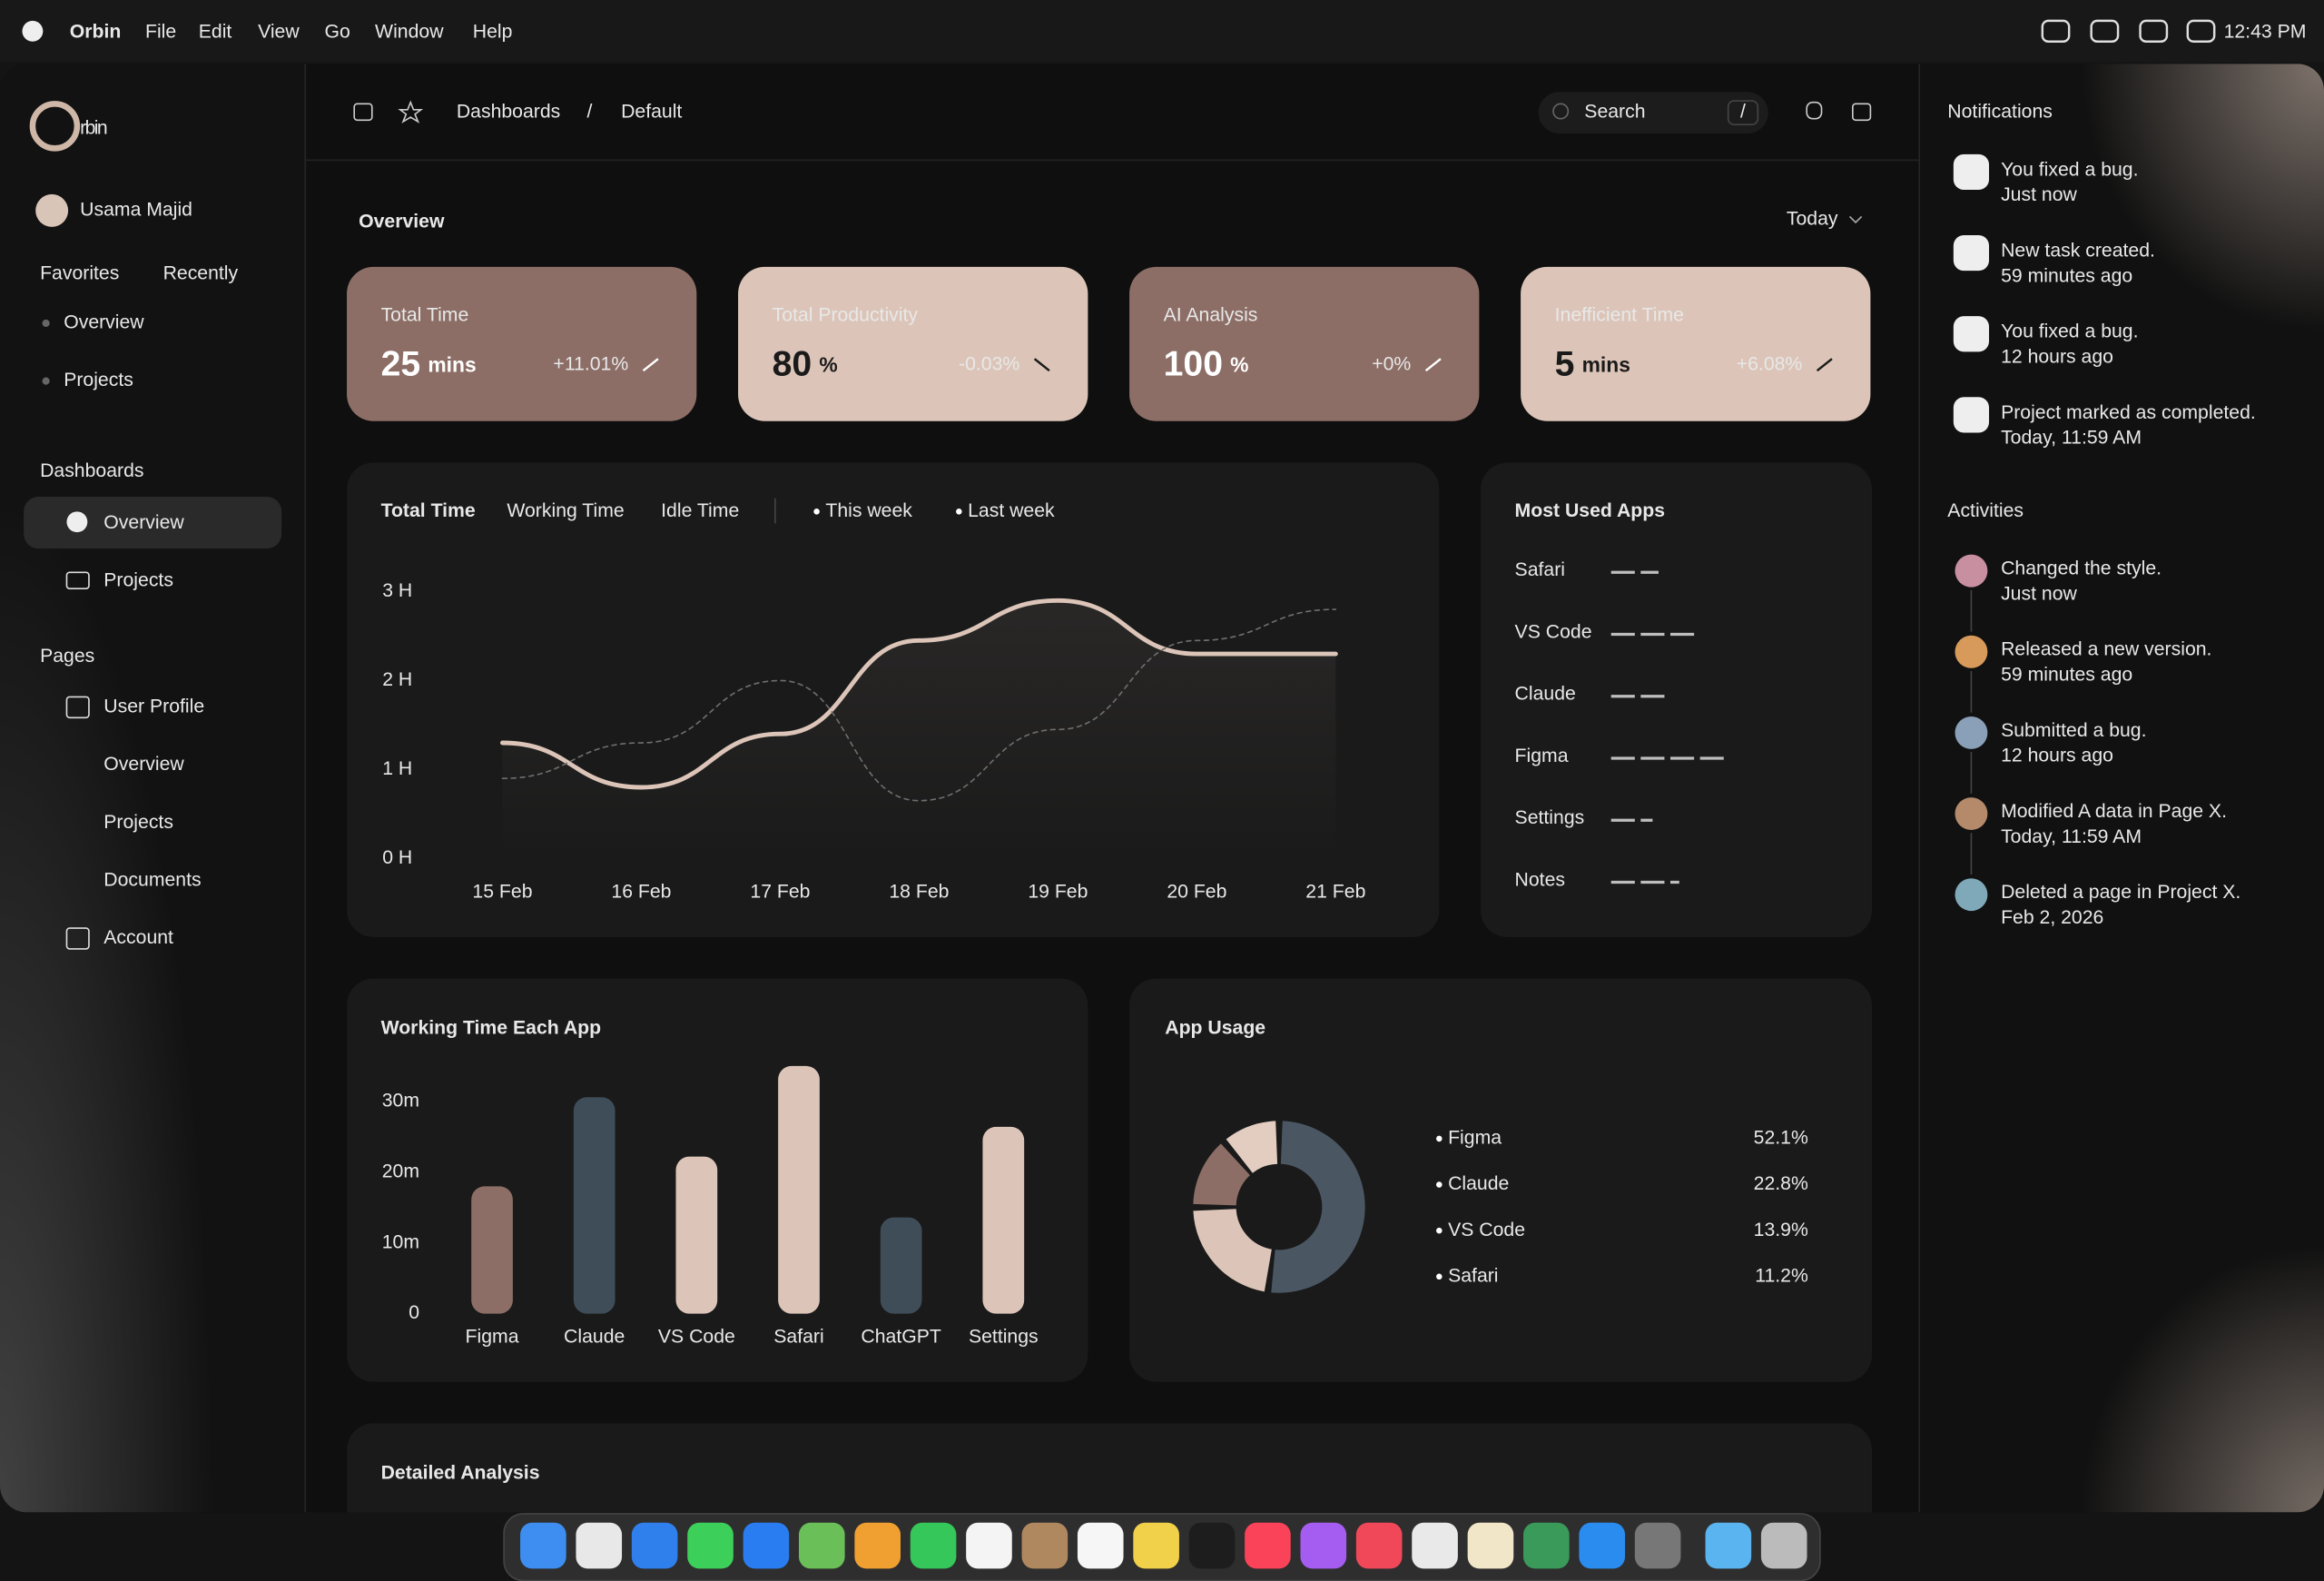 The height and width of the screenshot is (1581, 2324). Describe the element at coordinates (2128, 413) in the screenshot. I see `notif-text: Project marked as completed.` at that location.